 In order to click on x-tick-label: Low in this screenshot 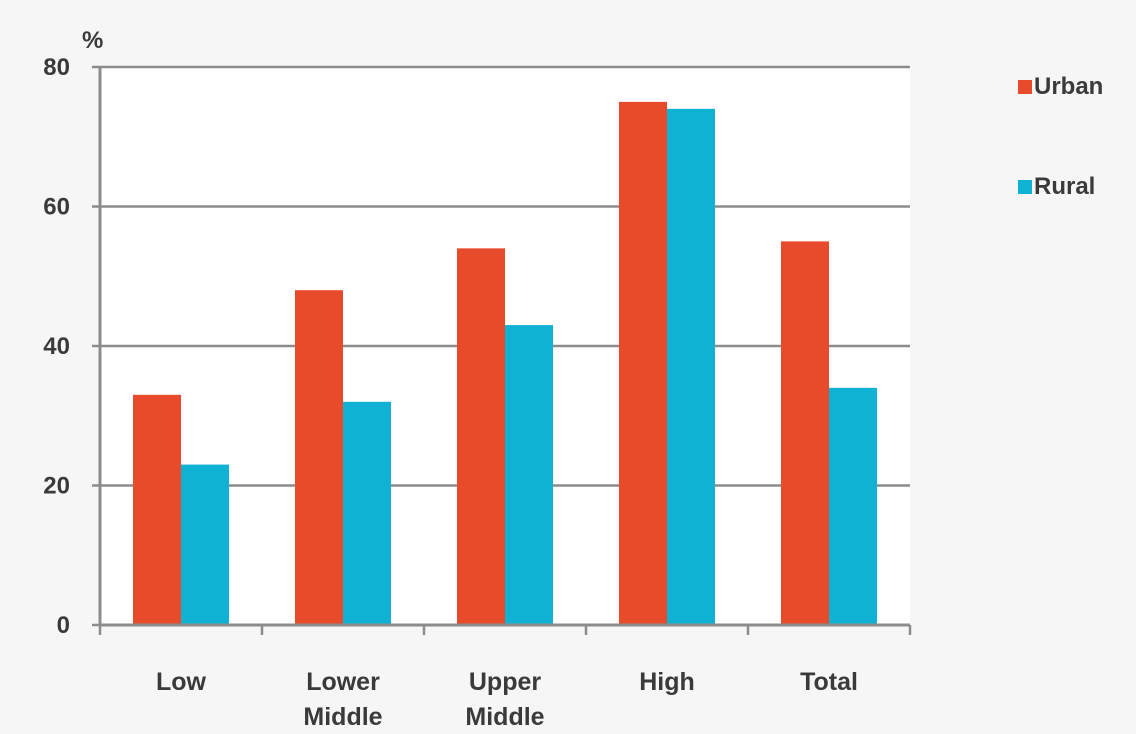, I will do `click(181, 682)`.